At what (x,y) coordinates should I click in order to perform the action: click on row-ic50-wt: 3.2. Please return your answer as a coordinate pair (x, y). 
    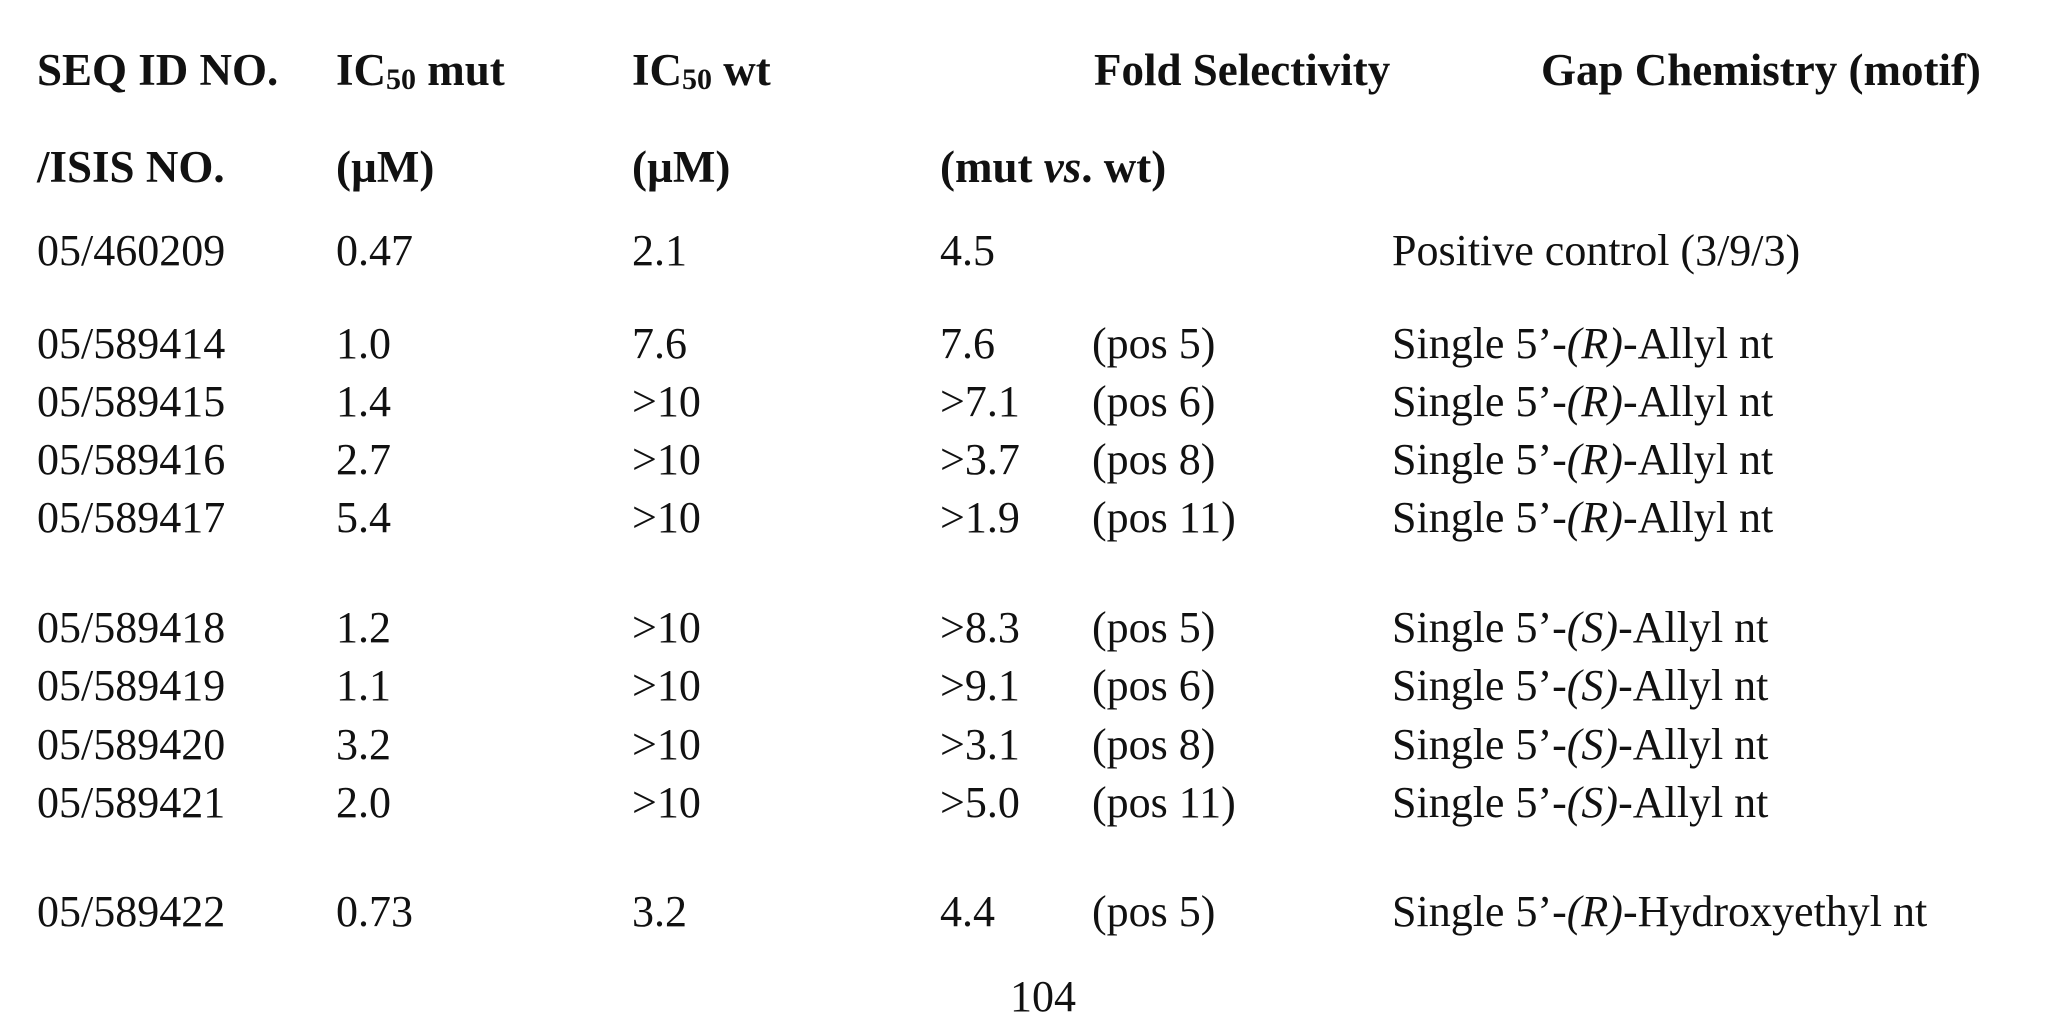
    Looking at the image, I should click on (659, 911).